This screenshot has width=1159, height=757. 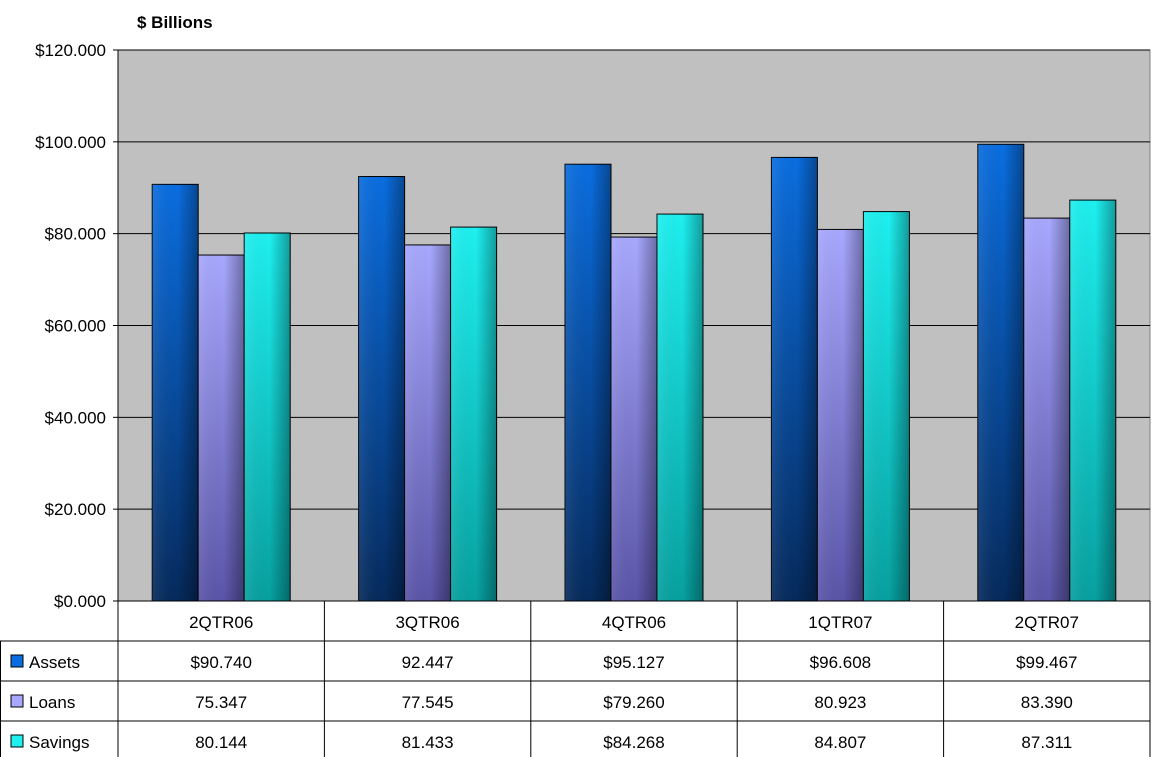 What do you see at coordinates (220, 662) in the screenshot?
I see `data-label: $90.740` at bounding box center [220, 662].